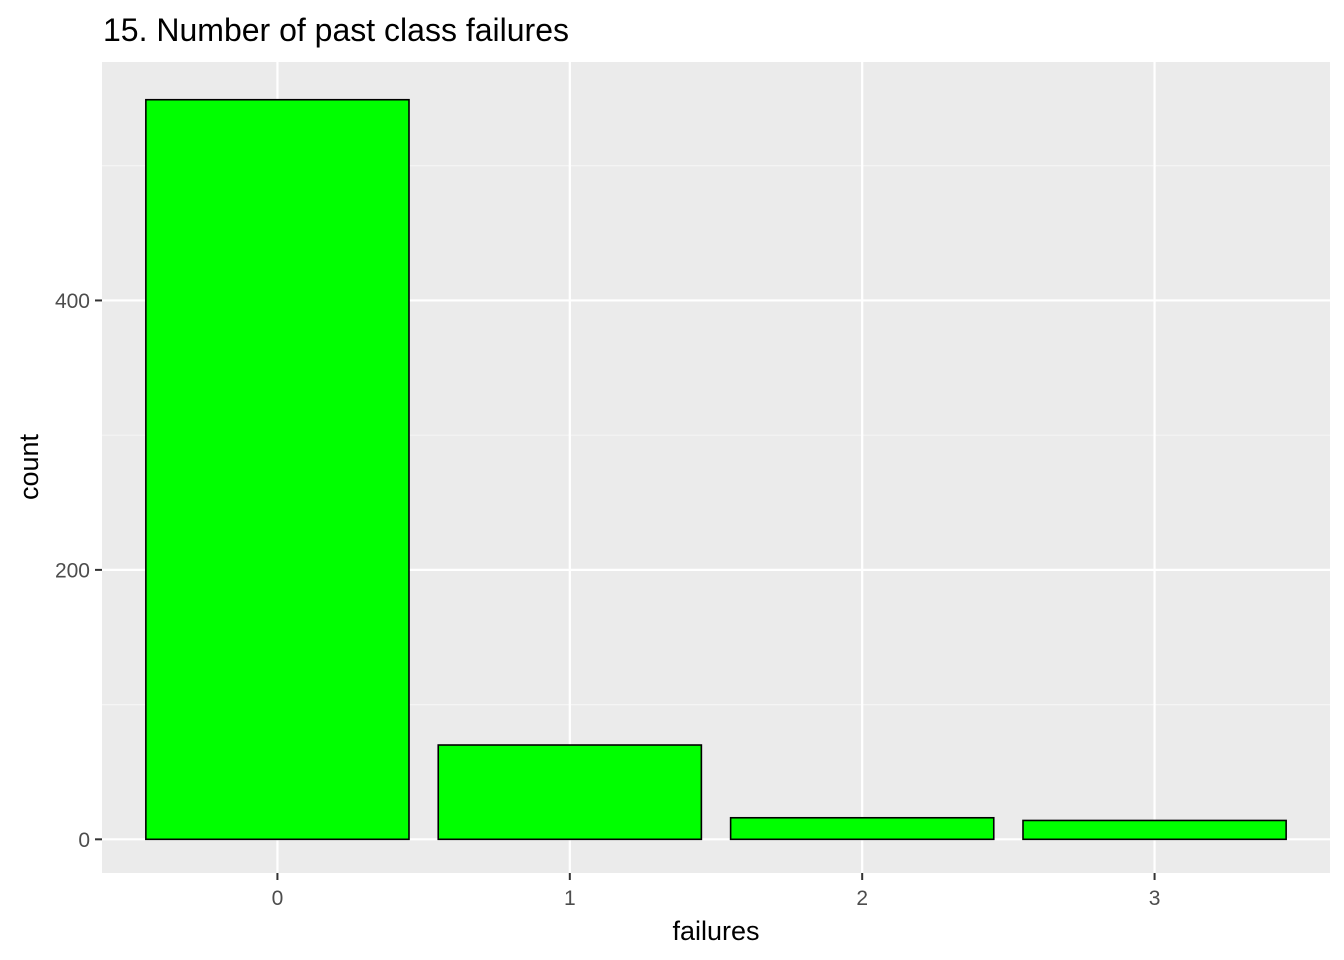 The width and height of the screenshot is (1344, 960). What do you see at coordinates (1155, 898) in the screenshot?
I see `x-tick-label: 3` at bounding box center [1155, 898].